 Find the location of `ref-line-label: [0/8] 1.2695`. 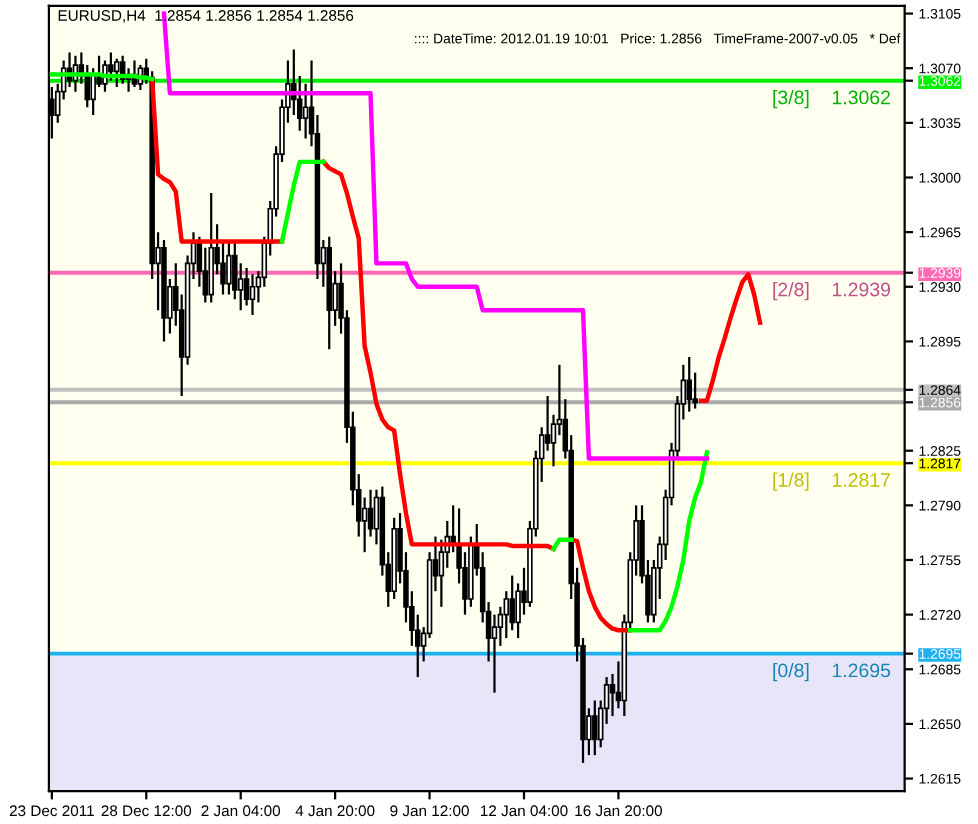

ref-line-label: [0/8] 1.2695 is located at coordinates (832, 672).